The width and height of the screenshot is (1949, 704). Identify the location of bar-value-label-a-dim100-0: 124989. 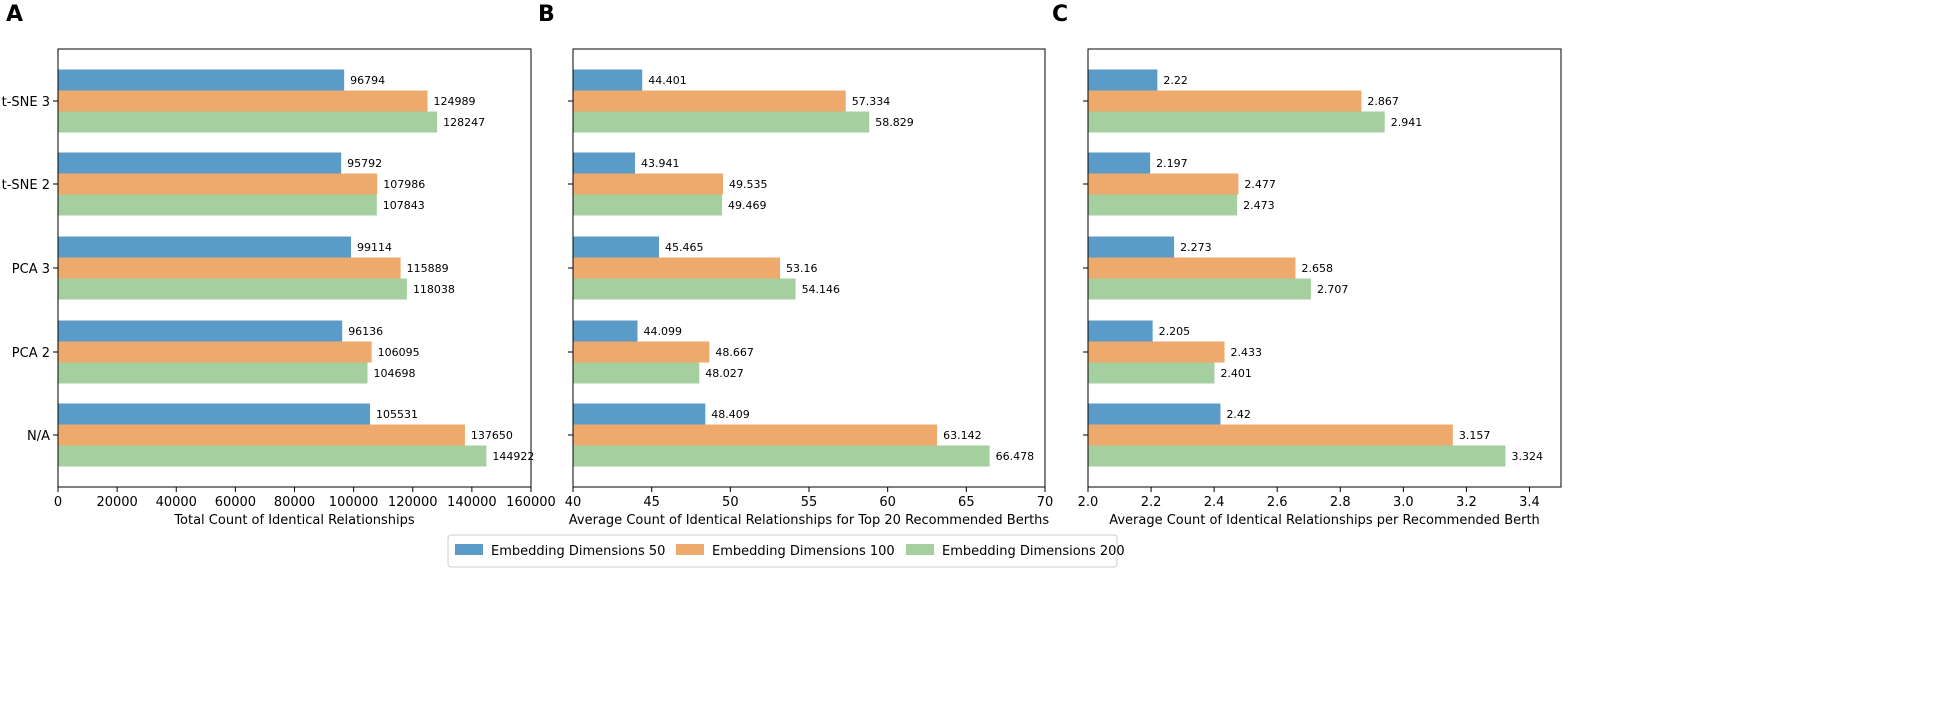
(454, 101).